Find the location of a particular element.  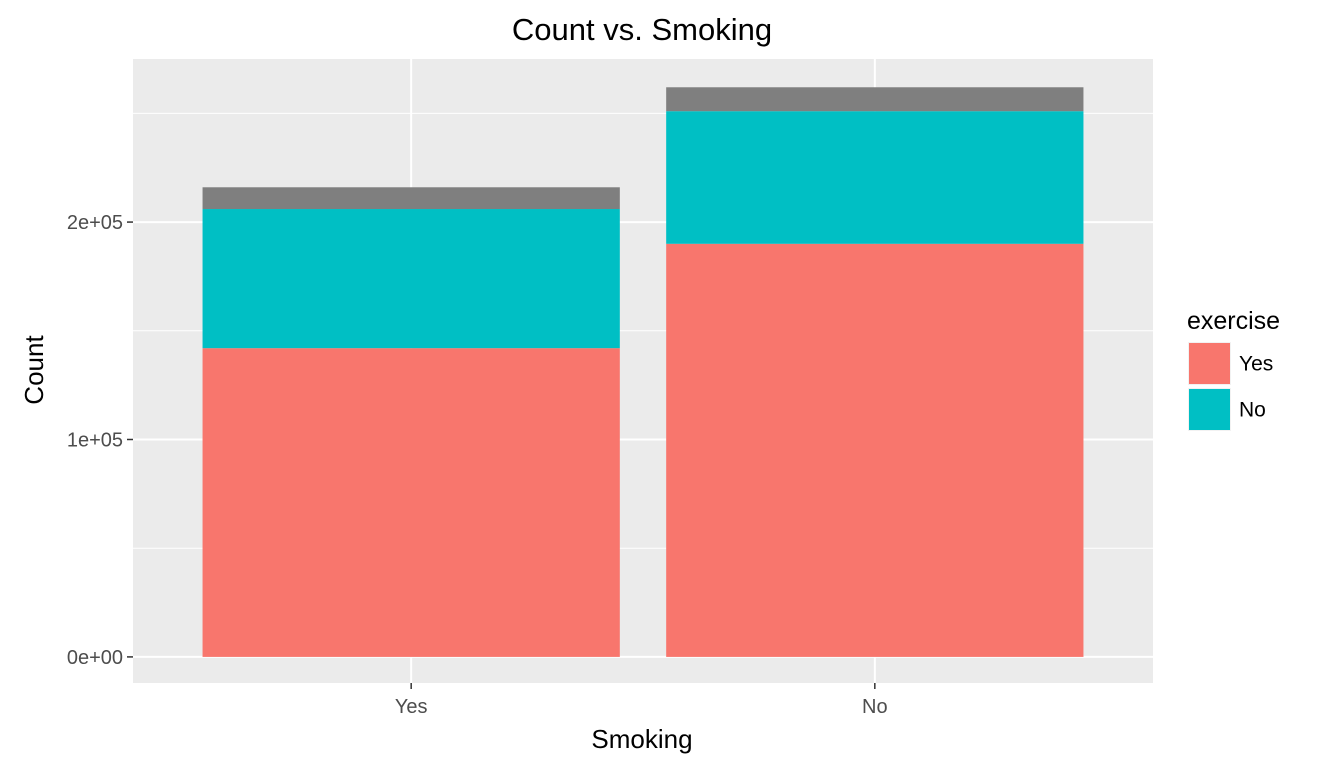

x-axis-title: Smoking is located at coordinates (641, 739).